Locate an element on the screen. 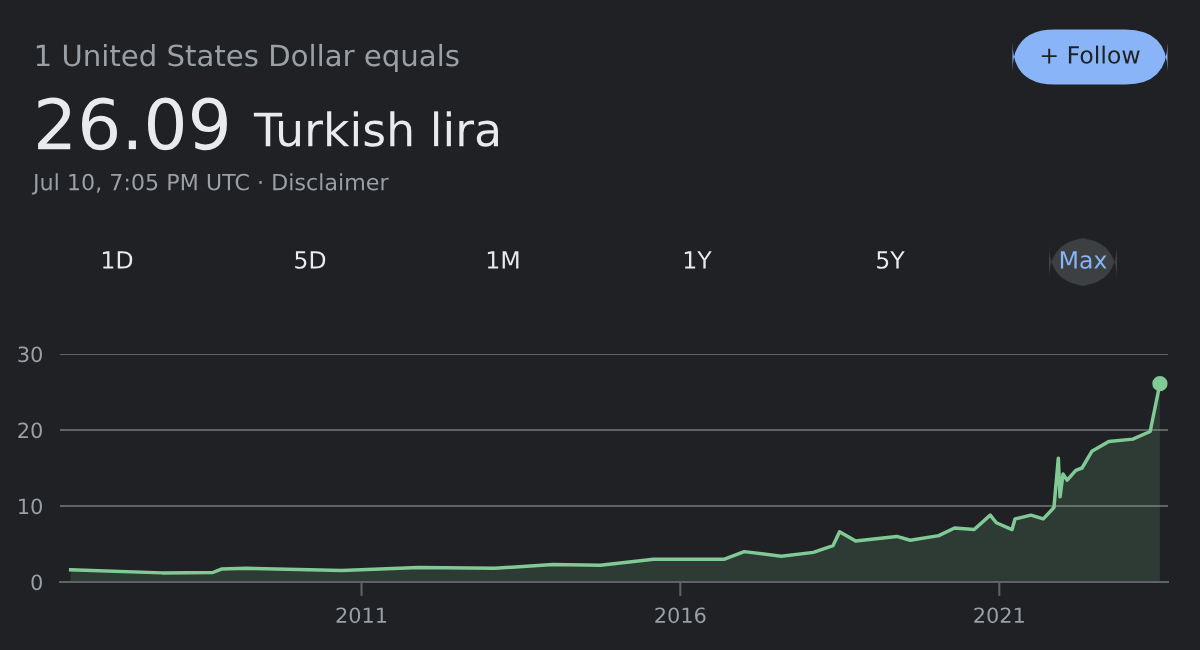 Image resolution: width=1200 pixels, height=650 pixels. text: 1D is located at coordinates (117, 260).